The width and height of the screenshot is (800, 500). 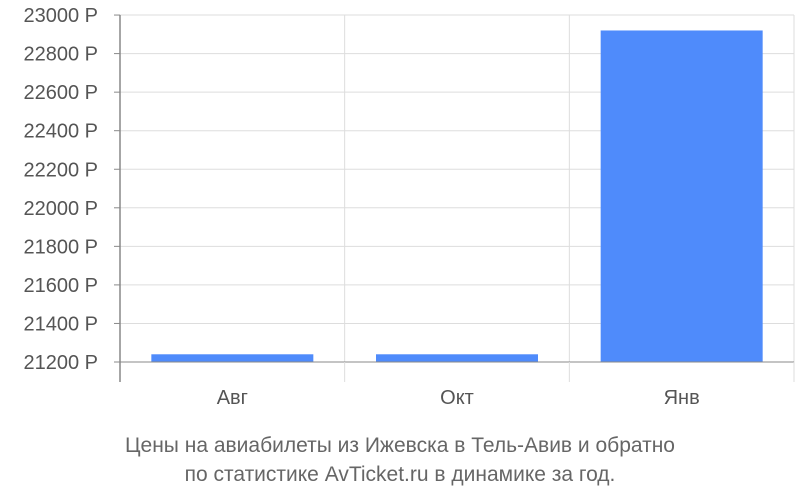 I want to click on x-tick-label: Янв, so click(x=682, y=398).